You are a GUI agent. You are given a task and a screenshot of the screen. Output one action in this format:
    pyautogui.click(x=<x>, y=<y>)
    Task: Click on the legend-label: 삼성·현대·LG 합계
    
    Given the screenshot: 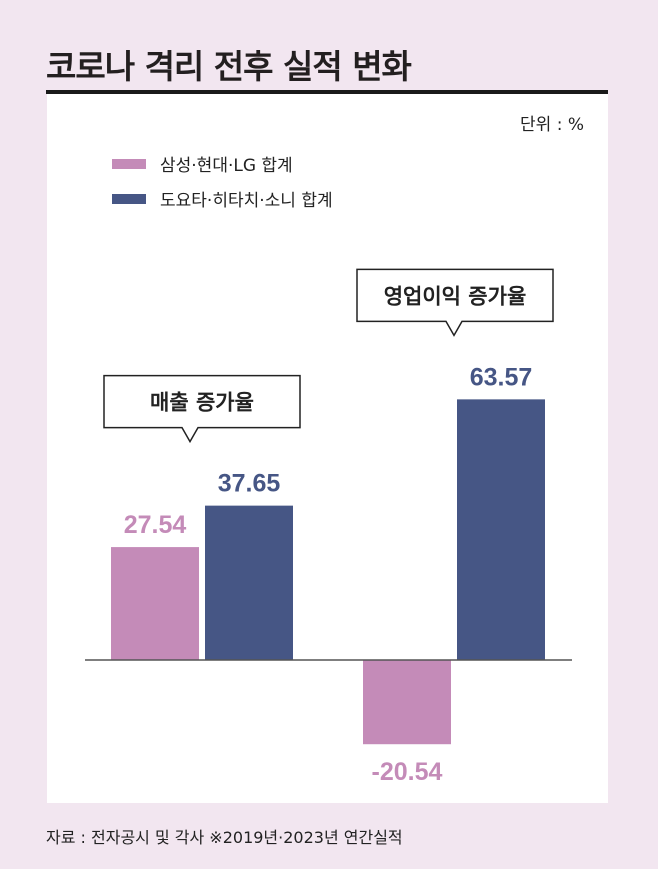 What is the action you would take?
    pyautogui.click(x=226, y=166)
    